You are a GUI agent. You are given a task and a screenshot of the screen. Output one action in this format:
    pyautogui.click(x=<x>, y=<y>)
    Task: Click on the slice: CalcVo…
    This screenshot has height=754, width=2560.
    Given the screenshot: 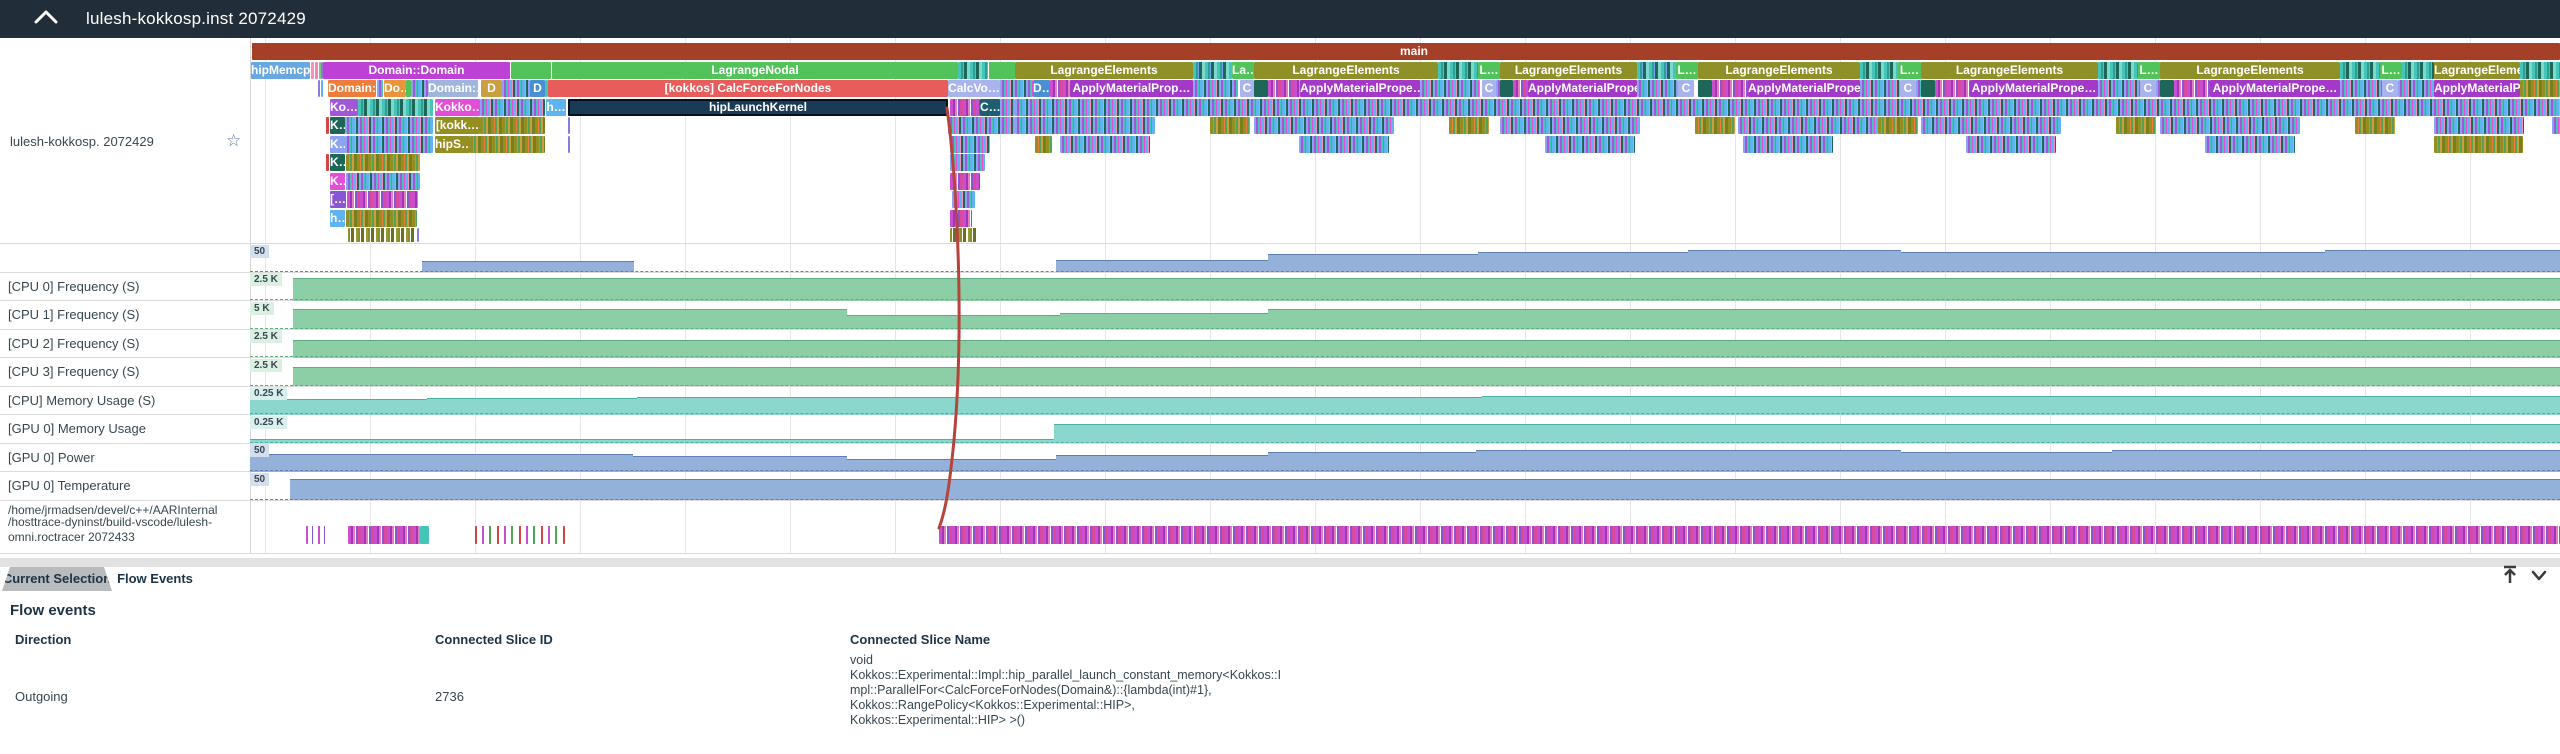 What is the action you would take?
    pyautogui.click(x=974, y=88)
    